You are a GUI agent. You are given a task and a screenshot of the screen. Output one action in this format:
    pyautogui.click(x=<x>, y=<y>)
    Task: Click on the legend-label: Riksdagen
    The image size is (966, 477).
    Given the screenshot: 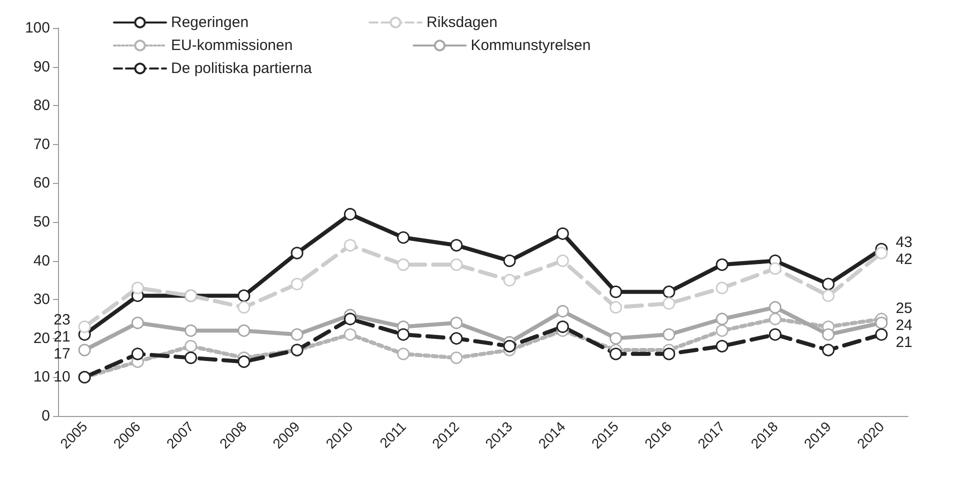 What is the action you would take?
    pyautogui.click(x=462, y=22)
    